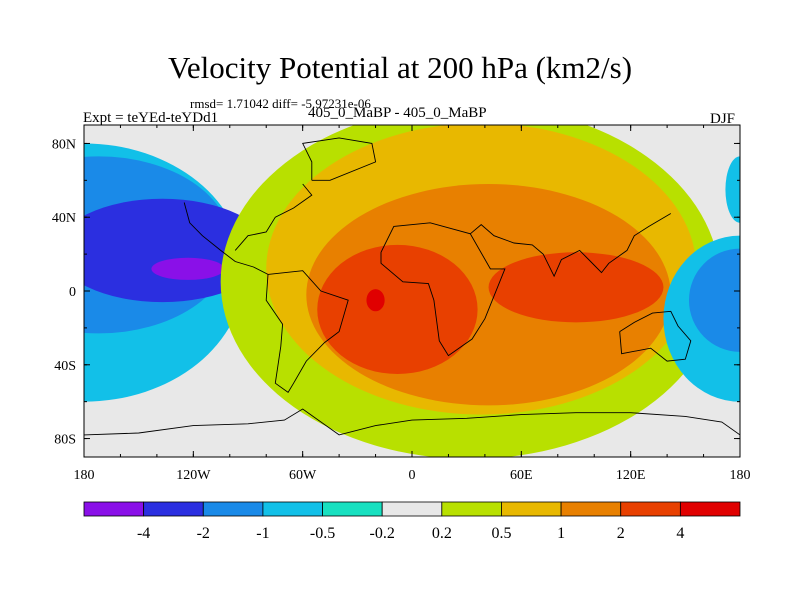  Describe the element at coordinates (64, 144) in the screenshot. I see `y-tick-label: 80N` at that location.